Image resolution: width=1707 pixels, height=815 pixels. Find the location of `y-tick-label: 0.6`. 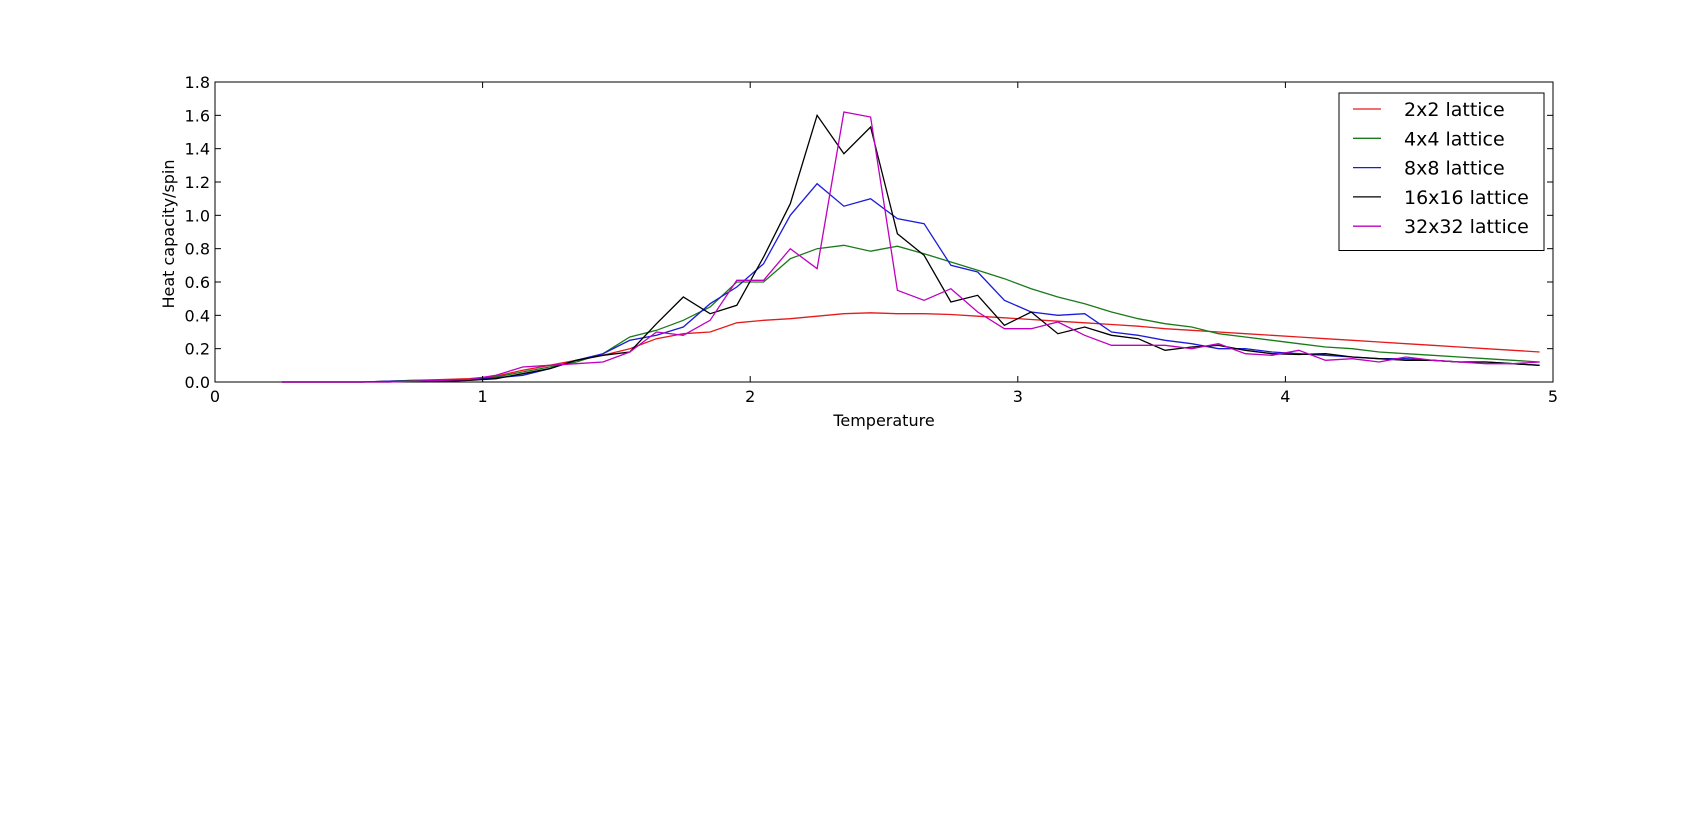

y-tick-label: 0.6 is located at coordinates (197, 282).